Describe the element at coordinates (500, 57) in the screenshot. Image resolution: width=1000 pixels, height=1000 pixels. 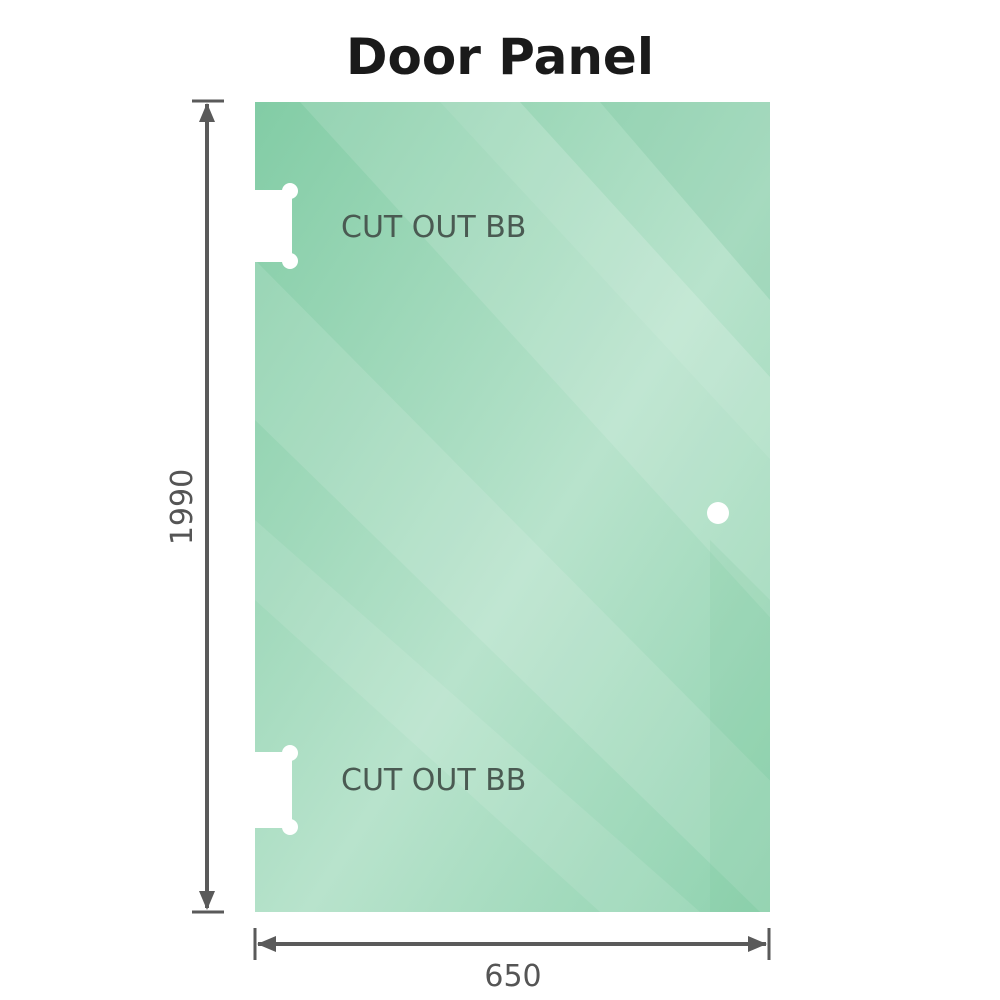
I see `diagram-title: Door Panel` at that location.